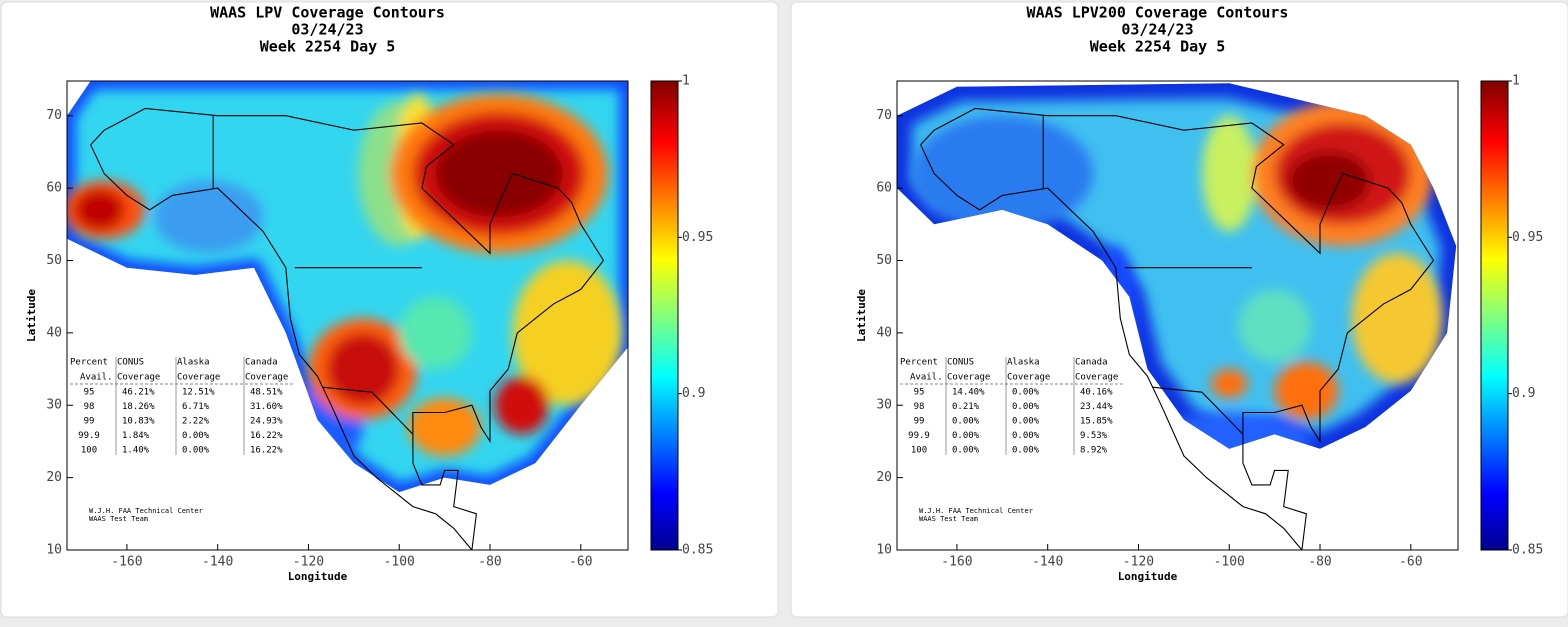 The height and width of the screenshot is (627, 1568). Describe the element at coordinates (948, 519) in the screenshot. I see `credit: WAAS Test Team` at that location.